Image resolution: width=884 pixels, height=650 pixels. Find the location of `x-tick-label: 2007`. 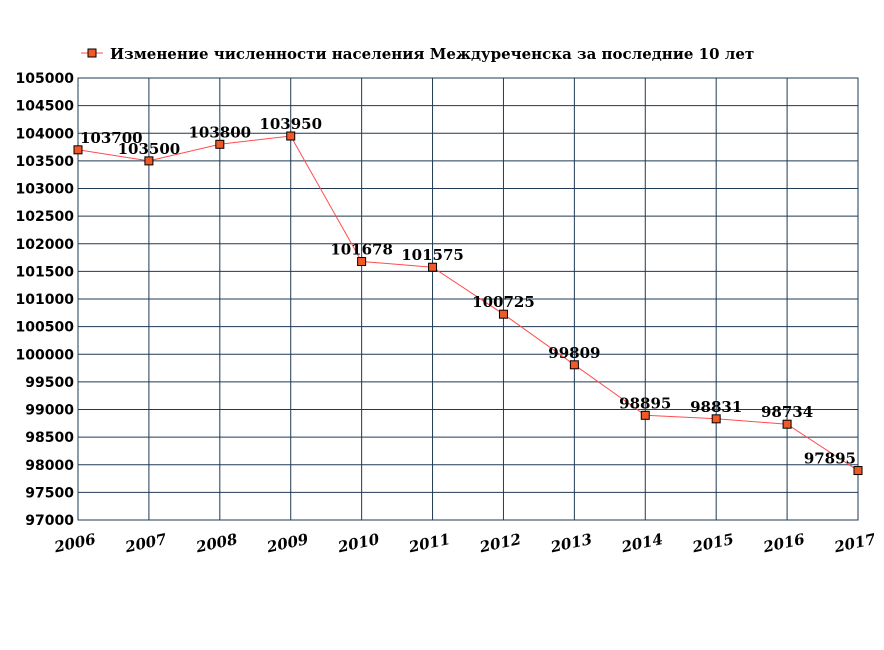

x-tick-label: 2007 is located at coordinates (146, 543).